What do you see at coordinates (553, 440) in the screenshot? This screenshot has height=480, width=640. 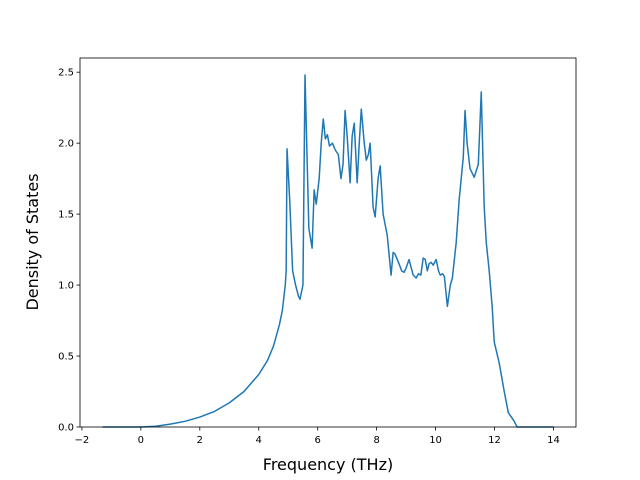 I see `x-tick-label: 14` at bounding box center [553, 440].